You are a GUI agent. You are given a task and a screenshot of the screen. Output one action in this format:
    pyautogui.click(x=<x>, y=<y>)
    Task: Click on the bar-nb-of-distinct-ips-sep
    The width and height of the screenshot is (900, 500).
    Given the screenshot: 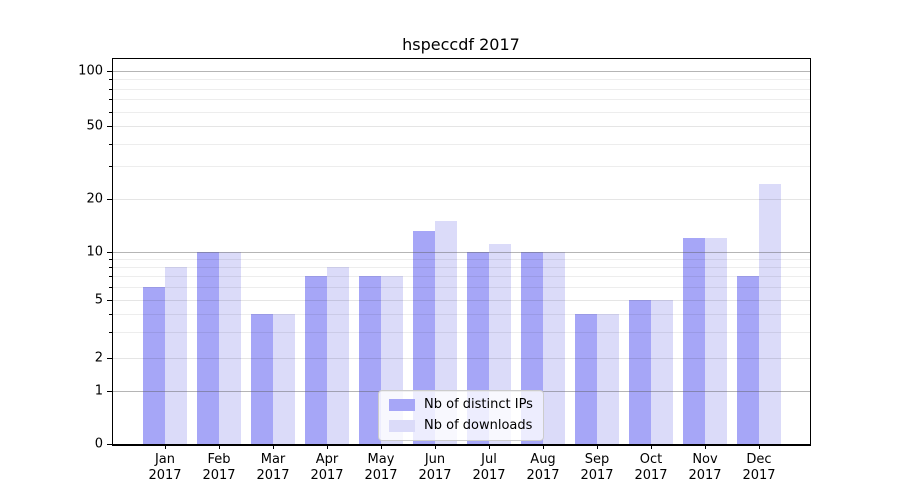 What is the action you would take?
    pyautogui.click(x=586, y=378)
    